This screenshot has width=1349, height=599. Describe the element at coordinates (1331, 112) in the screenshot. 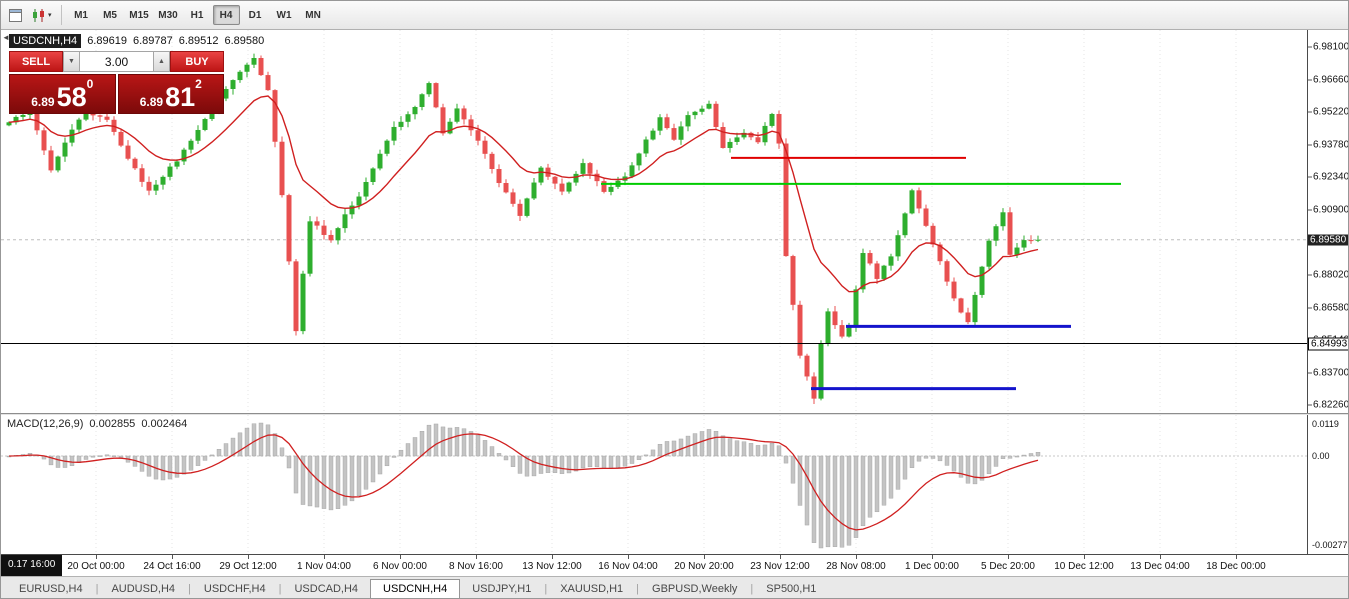

I see `price-axis-label: 6.95220` at that location.